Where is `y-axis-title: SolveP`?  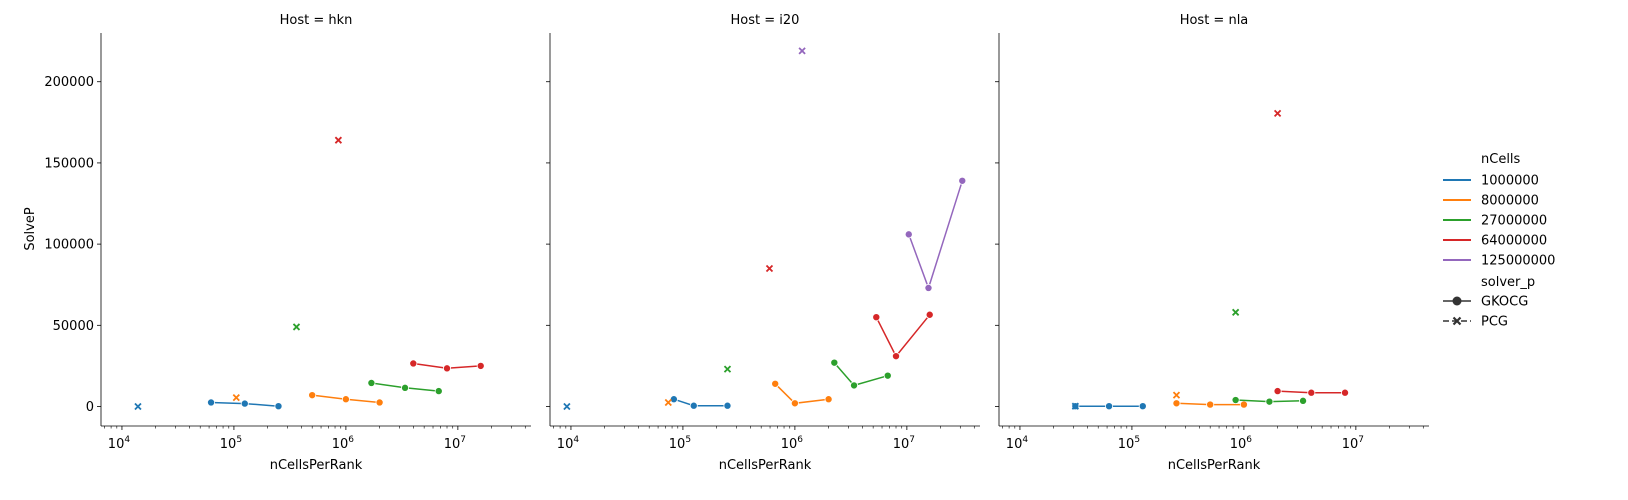 y-axis-title: SolveP is located at coordinates (30, 229).